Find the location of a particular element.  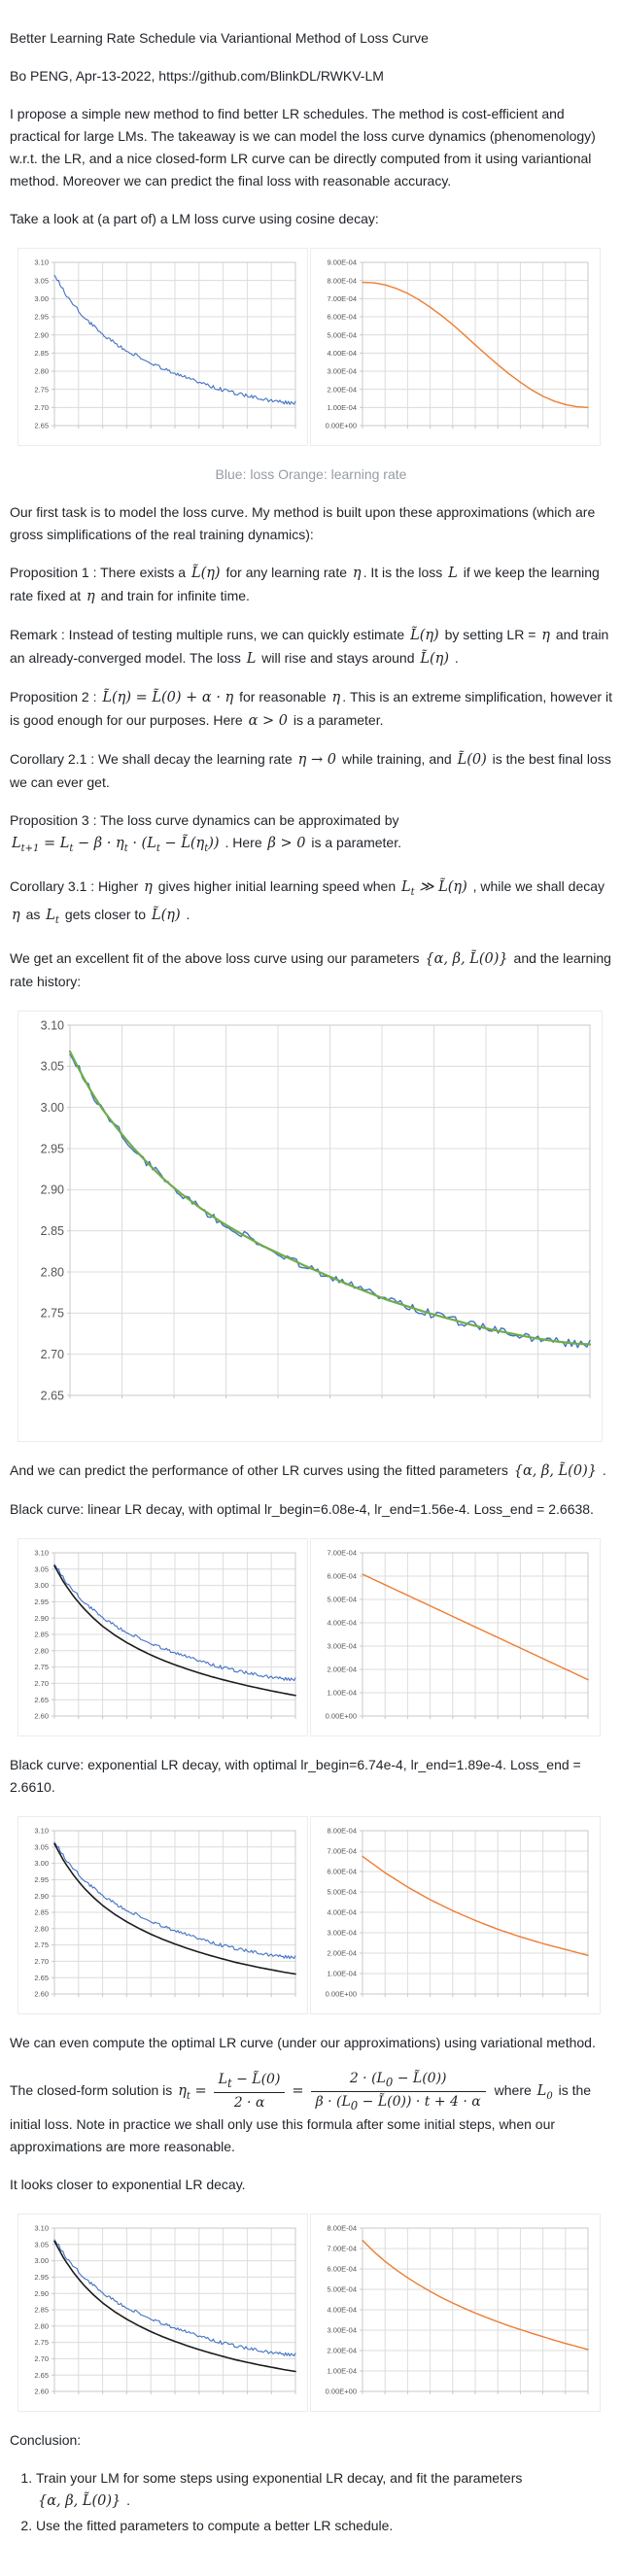

inline-math: L is located at coordinates (453, 574).